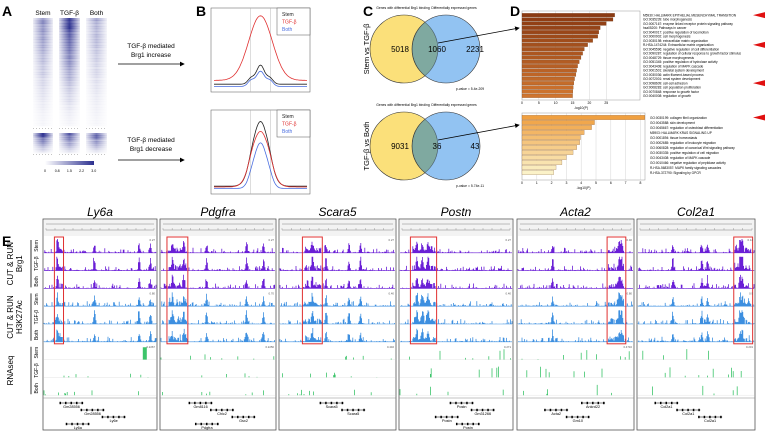 This screenshot has height=431, width=766. What do you see at coordinates (640, 183) in the screenshot?
I see `x-tick-label: 8` at bounding box center [640, 183].